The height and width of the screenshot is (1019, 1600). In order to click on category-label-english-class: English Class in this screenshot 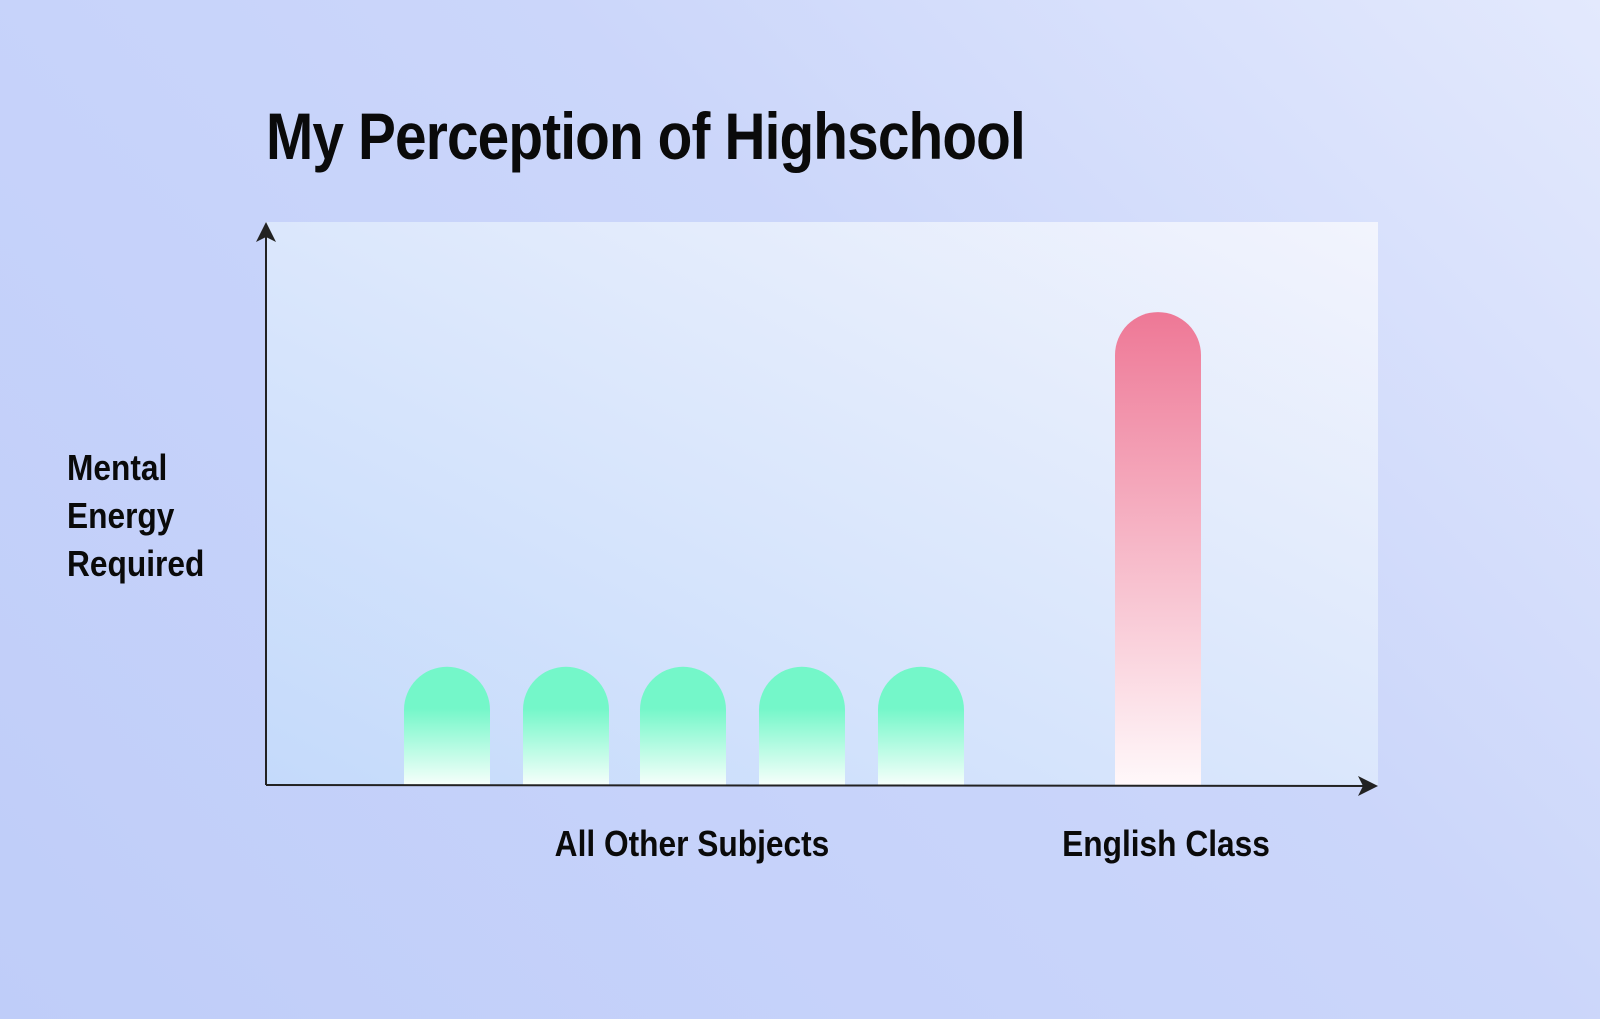, I will do `click(1166, 843)`.